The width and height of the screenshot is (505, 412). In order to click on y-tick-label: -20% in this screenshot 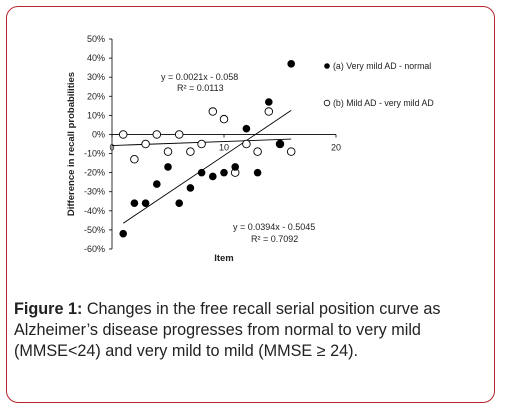, I will do `click(94, 173)`.